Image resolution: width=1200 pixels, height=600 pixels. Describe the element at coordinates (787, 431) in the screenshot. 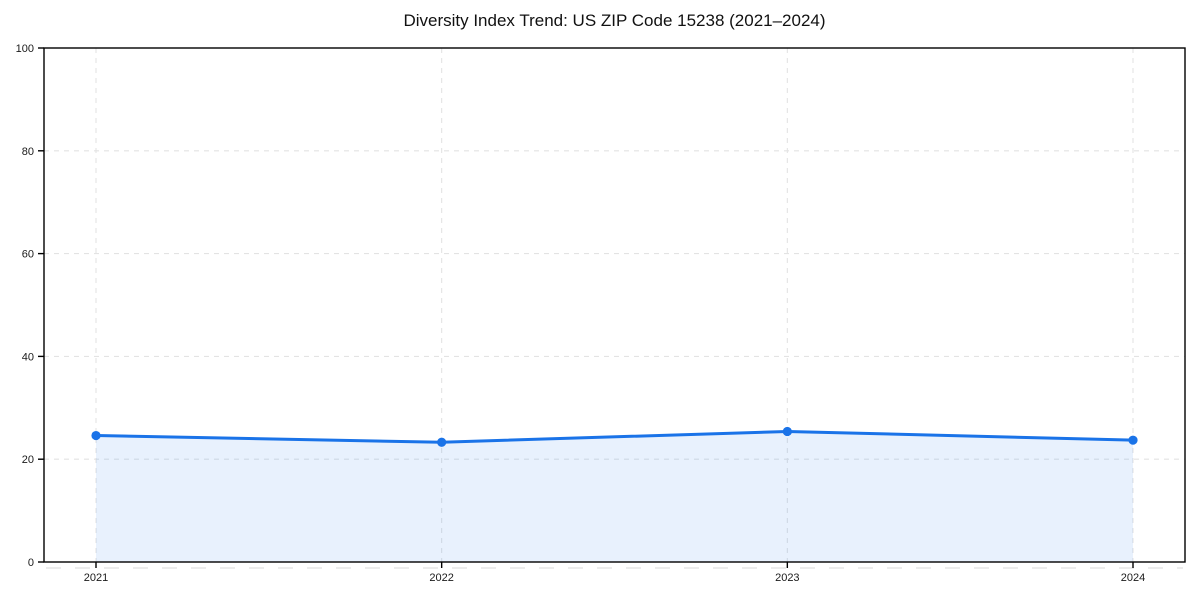

I see `data-point-2023` at that location.